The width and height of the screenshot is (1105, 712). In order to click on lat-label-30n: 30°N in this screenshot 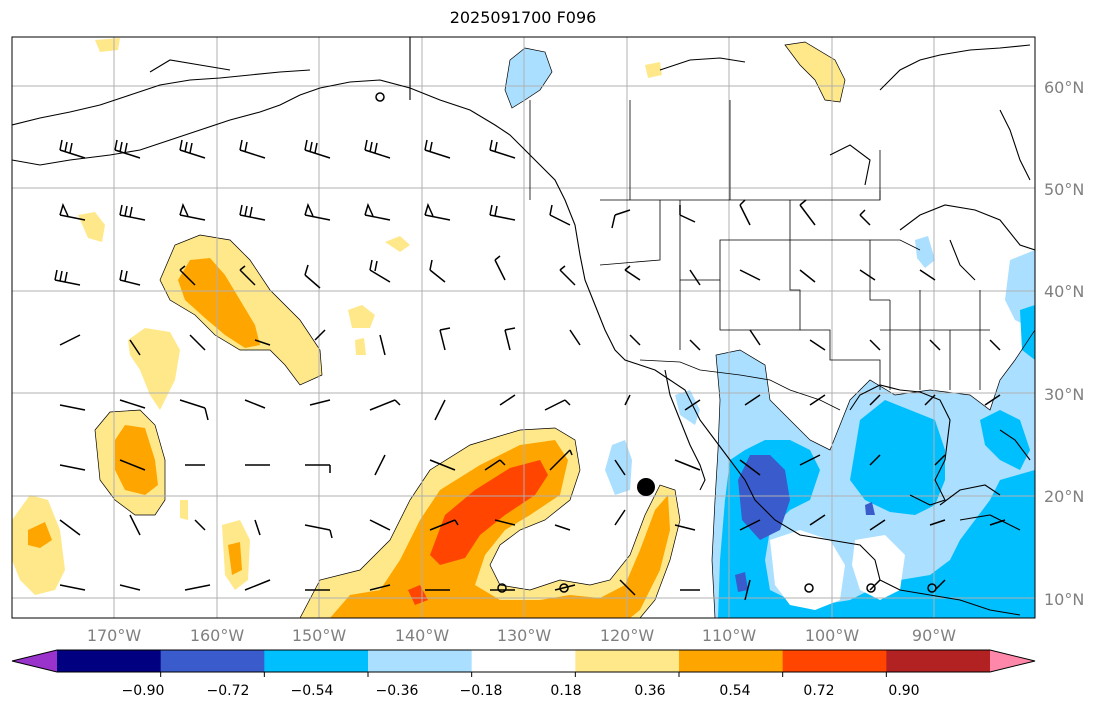, I will do `click(1064, 394)`.